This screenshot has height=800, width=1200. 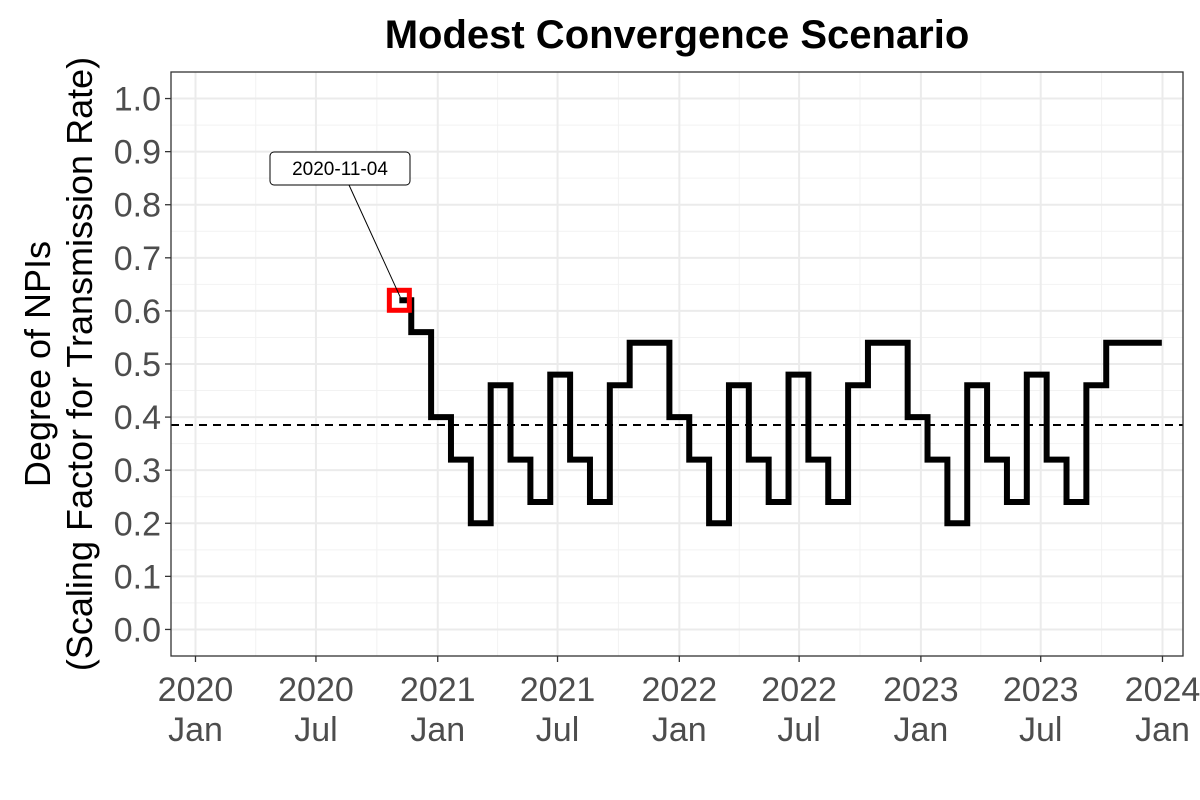 I want to click on y-tick-label: 0.9, so click(x=137, y=153).